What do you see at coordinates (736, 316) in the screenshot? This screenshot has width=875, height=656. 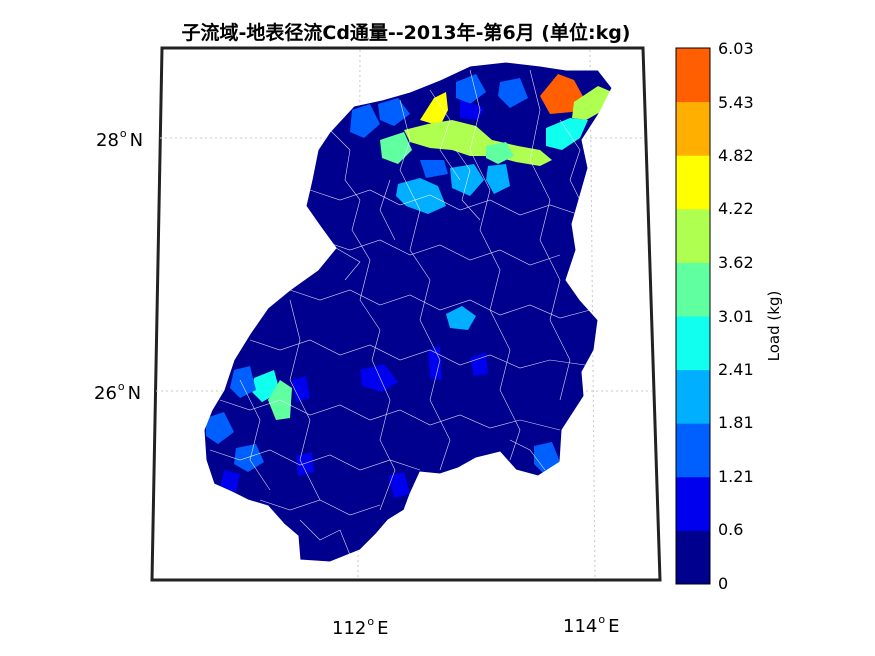 I see `colorbar-tick: 3.01` at bounding box center [736, 316].